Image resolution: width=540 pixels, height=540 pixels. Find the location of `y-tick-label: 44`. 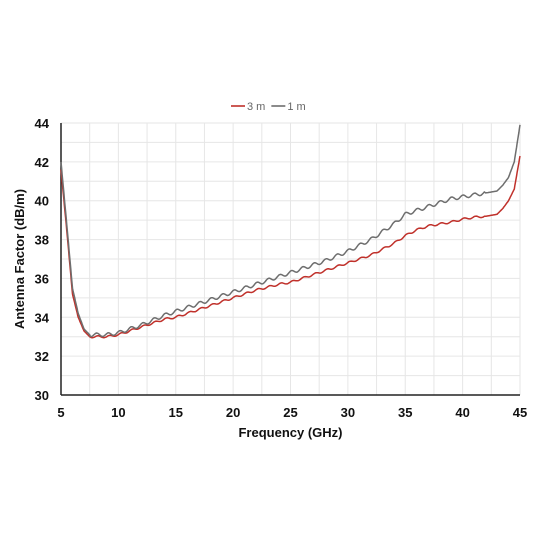

y-tick-label: 44 is located at coordinates (42, 123).